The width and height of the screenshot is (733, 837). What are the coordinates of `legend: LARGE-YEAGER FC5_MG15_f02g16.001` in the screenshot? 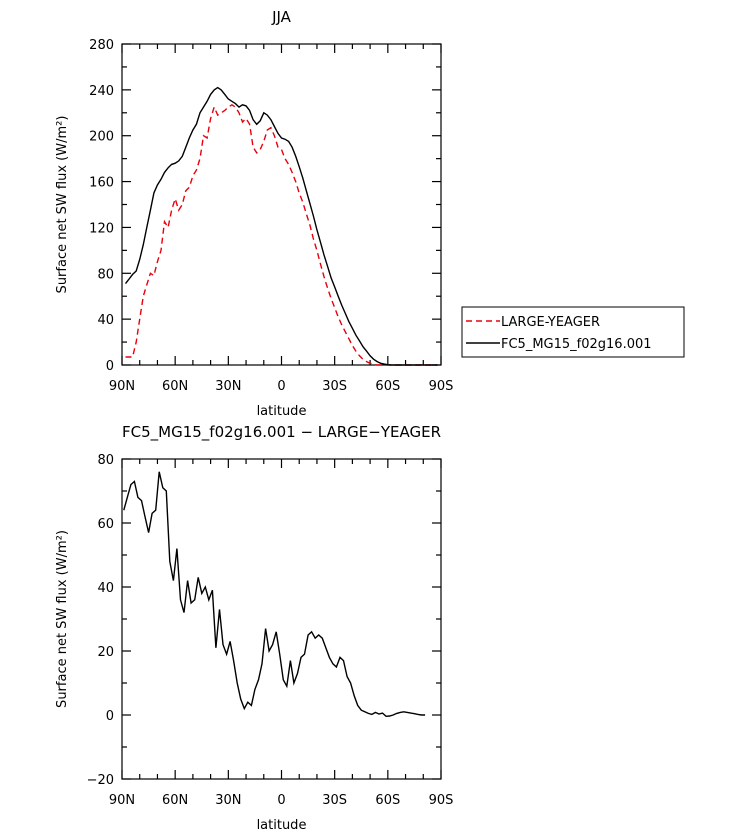 It's located at (573, 332).